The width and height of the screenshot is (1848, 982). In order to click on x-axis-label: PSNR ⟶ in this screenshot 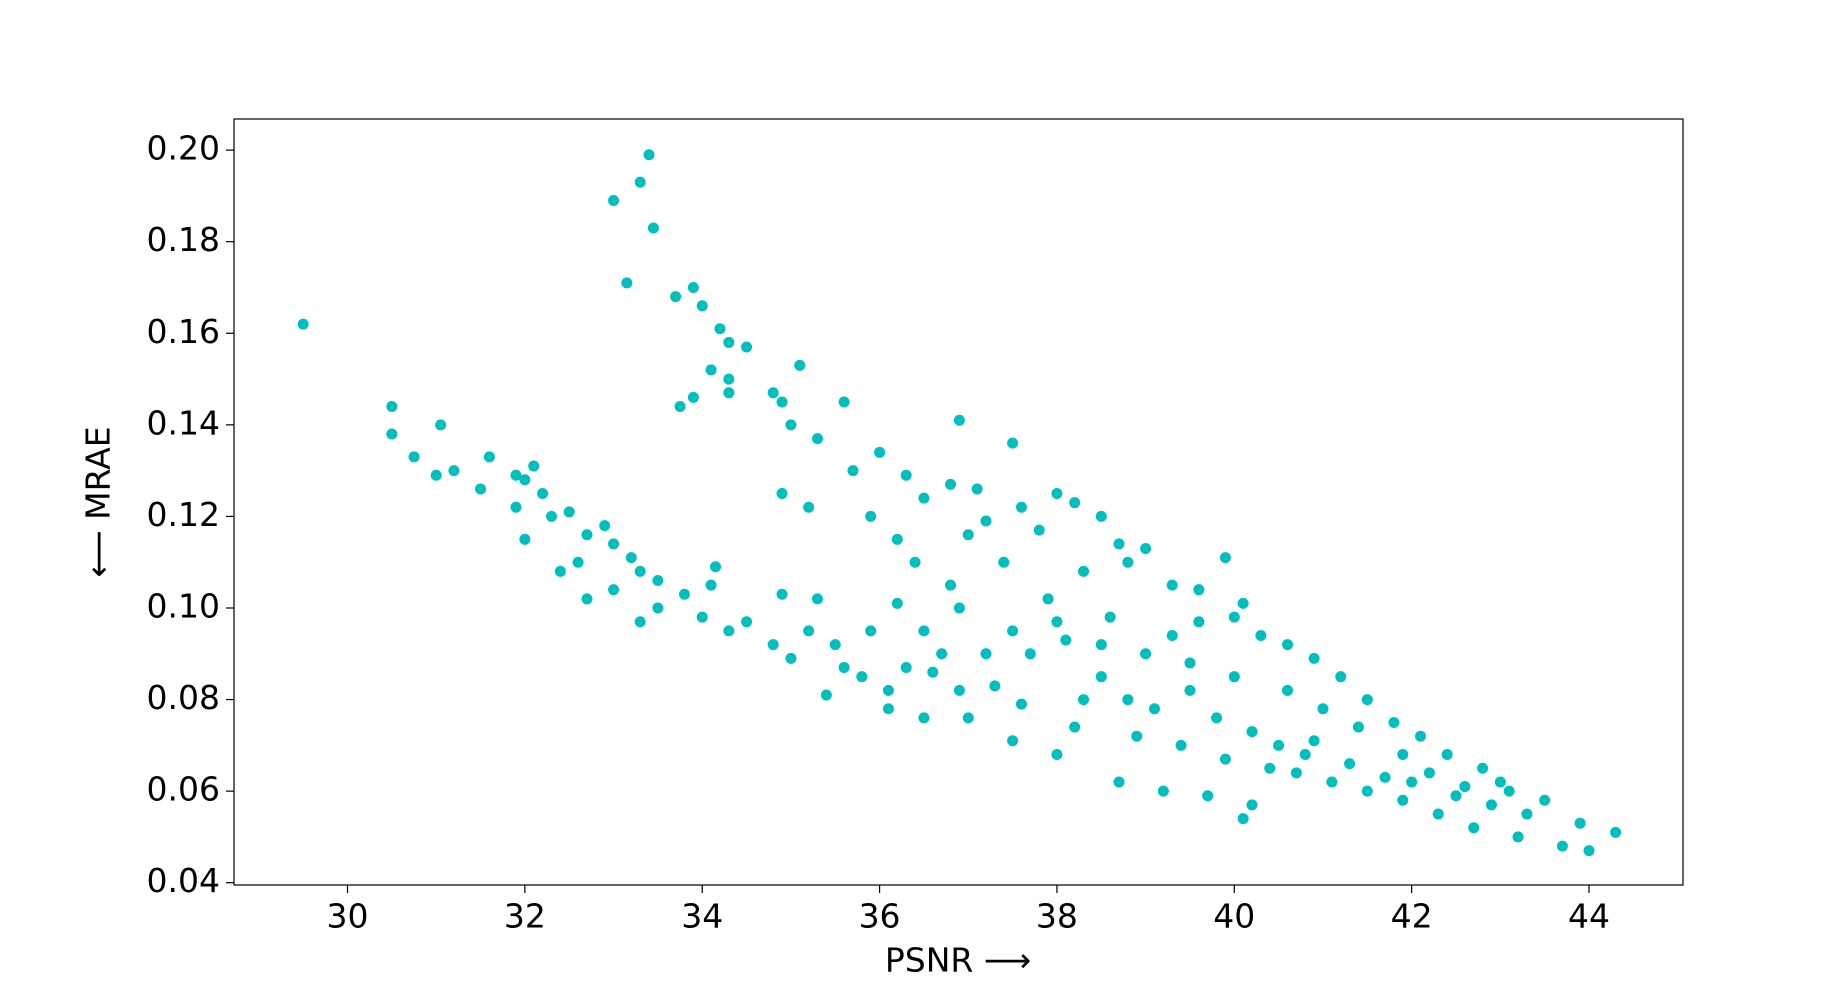, I will do `click(958, 960)`.